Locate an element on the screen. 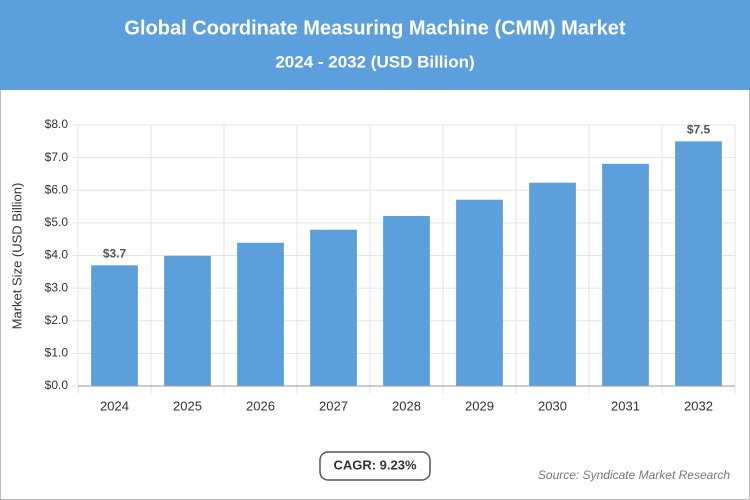 The height and width of the screenshot is (500, 750). value-label: $7.5 is located at coordinates (699, 129).